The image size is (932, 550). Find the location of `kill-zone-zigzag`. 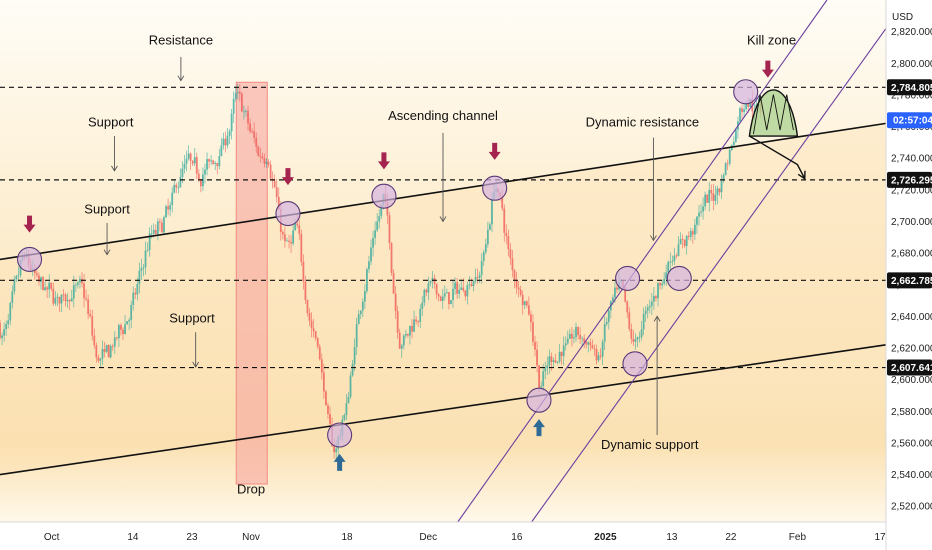

kill-zone-zigzag is located at coordinates (773, 114).